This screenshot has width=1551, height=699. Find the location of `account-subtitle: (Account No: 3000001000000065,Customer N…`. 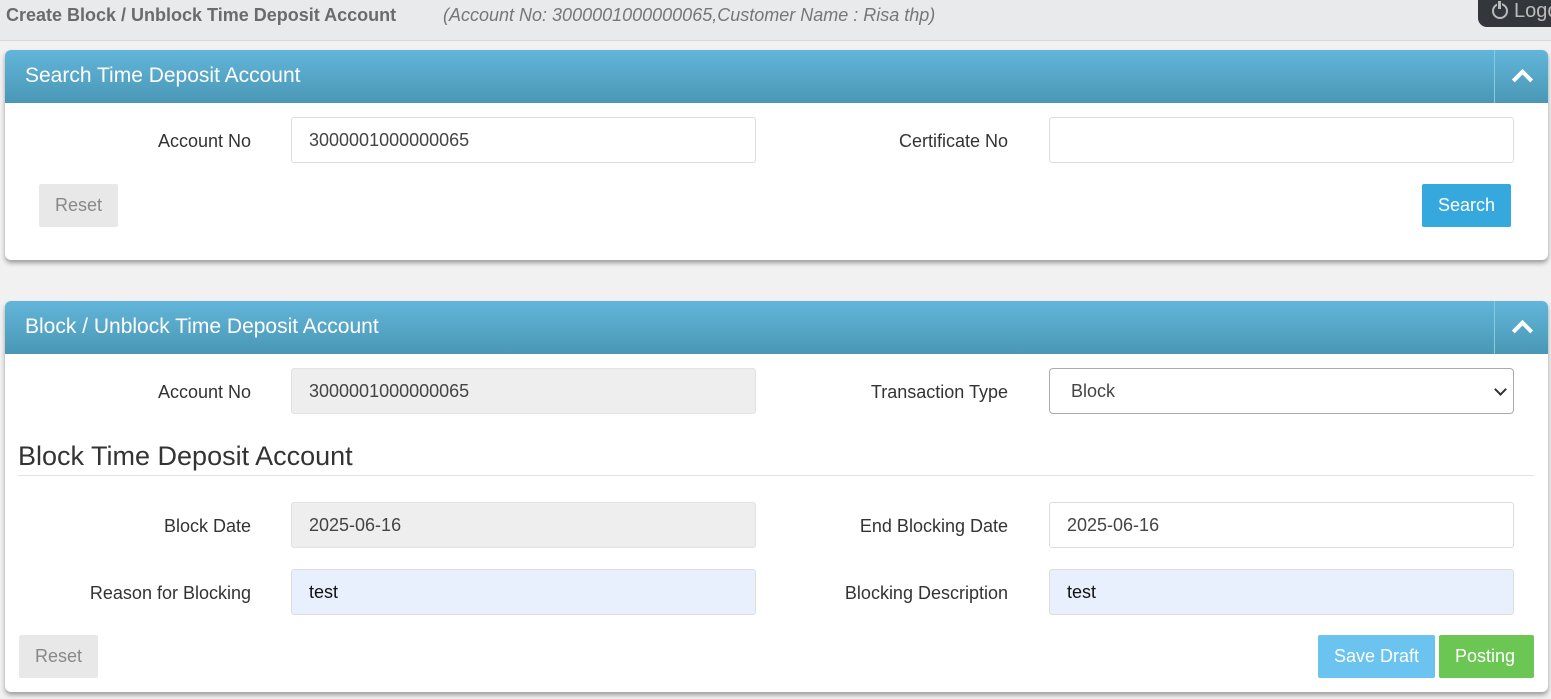

account-subtitle: (Account No: 3000001000000065,Customer N… is located at coordinates (689, 15).